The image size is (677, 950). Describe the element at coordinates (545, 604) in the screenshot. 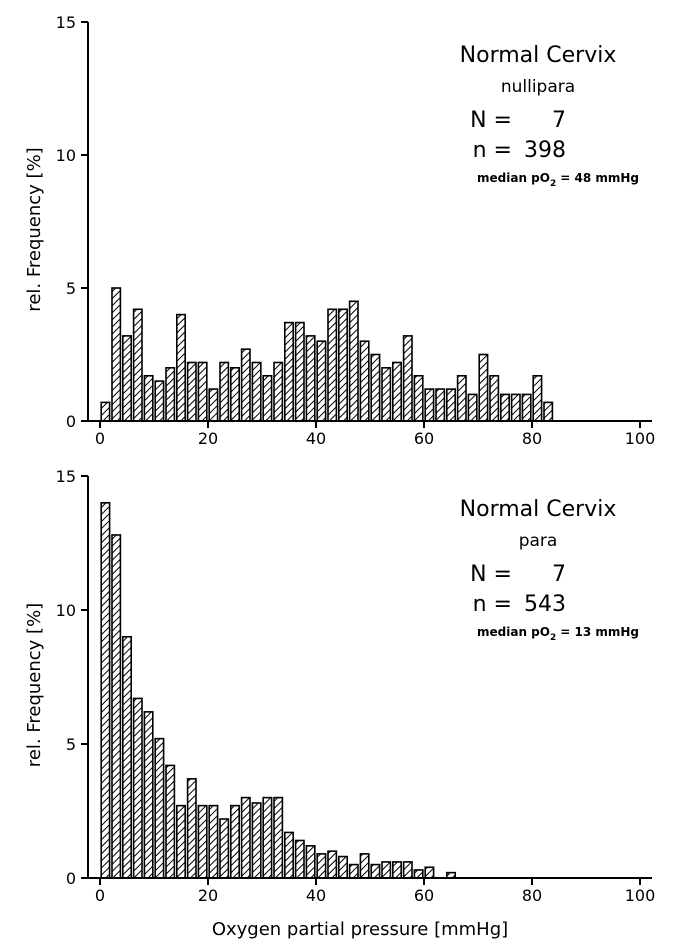

I see `n-value: 543` at that location.